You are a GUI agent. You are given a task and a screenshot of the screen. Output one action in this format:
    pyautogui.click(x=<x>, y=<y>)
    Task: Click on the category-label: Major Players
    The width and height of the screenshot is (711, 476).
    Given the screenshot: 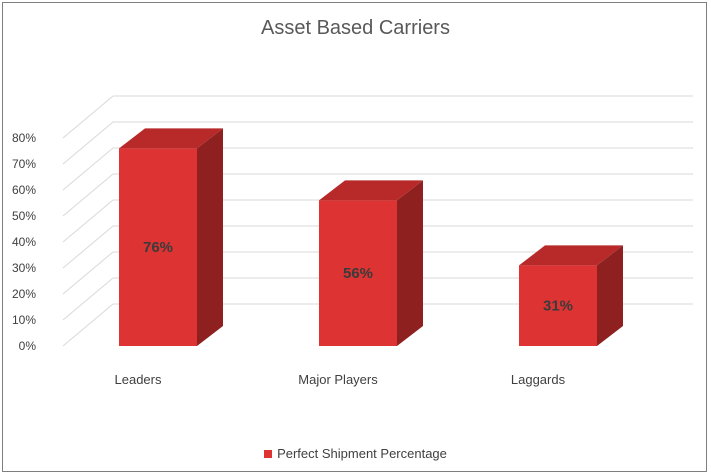 What is the action you would take?
    pyautogui.click(x=338, y=379)
    